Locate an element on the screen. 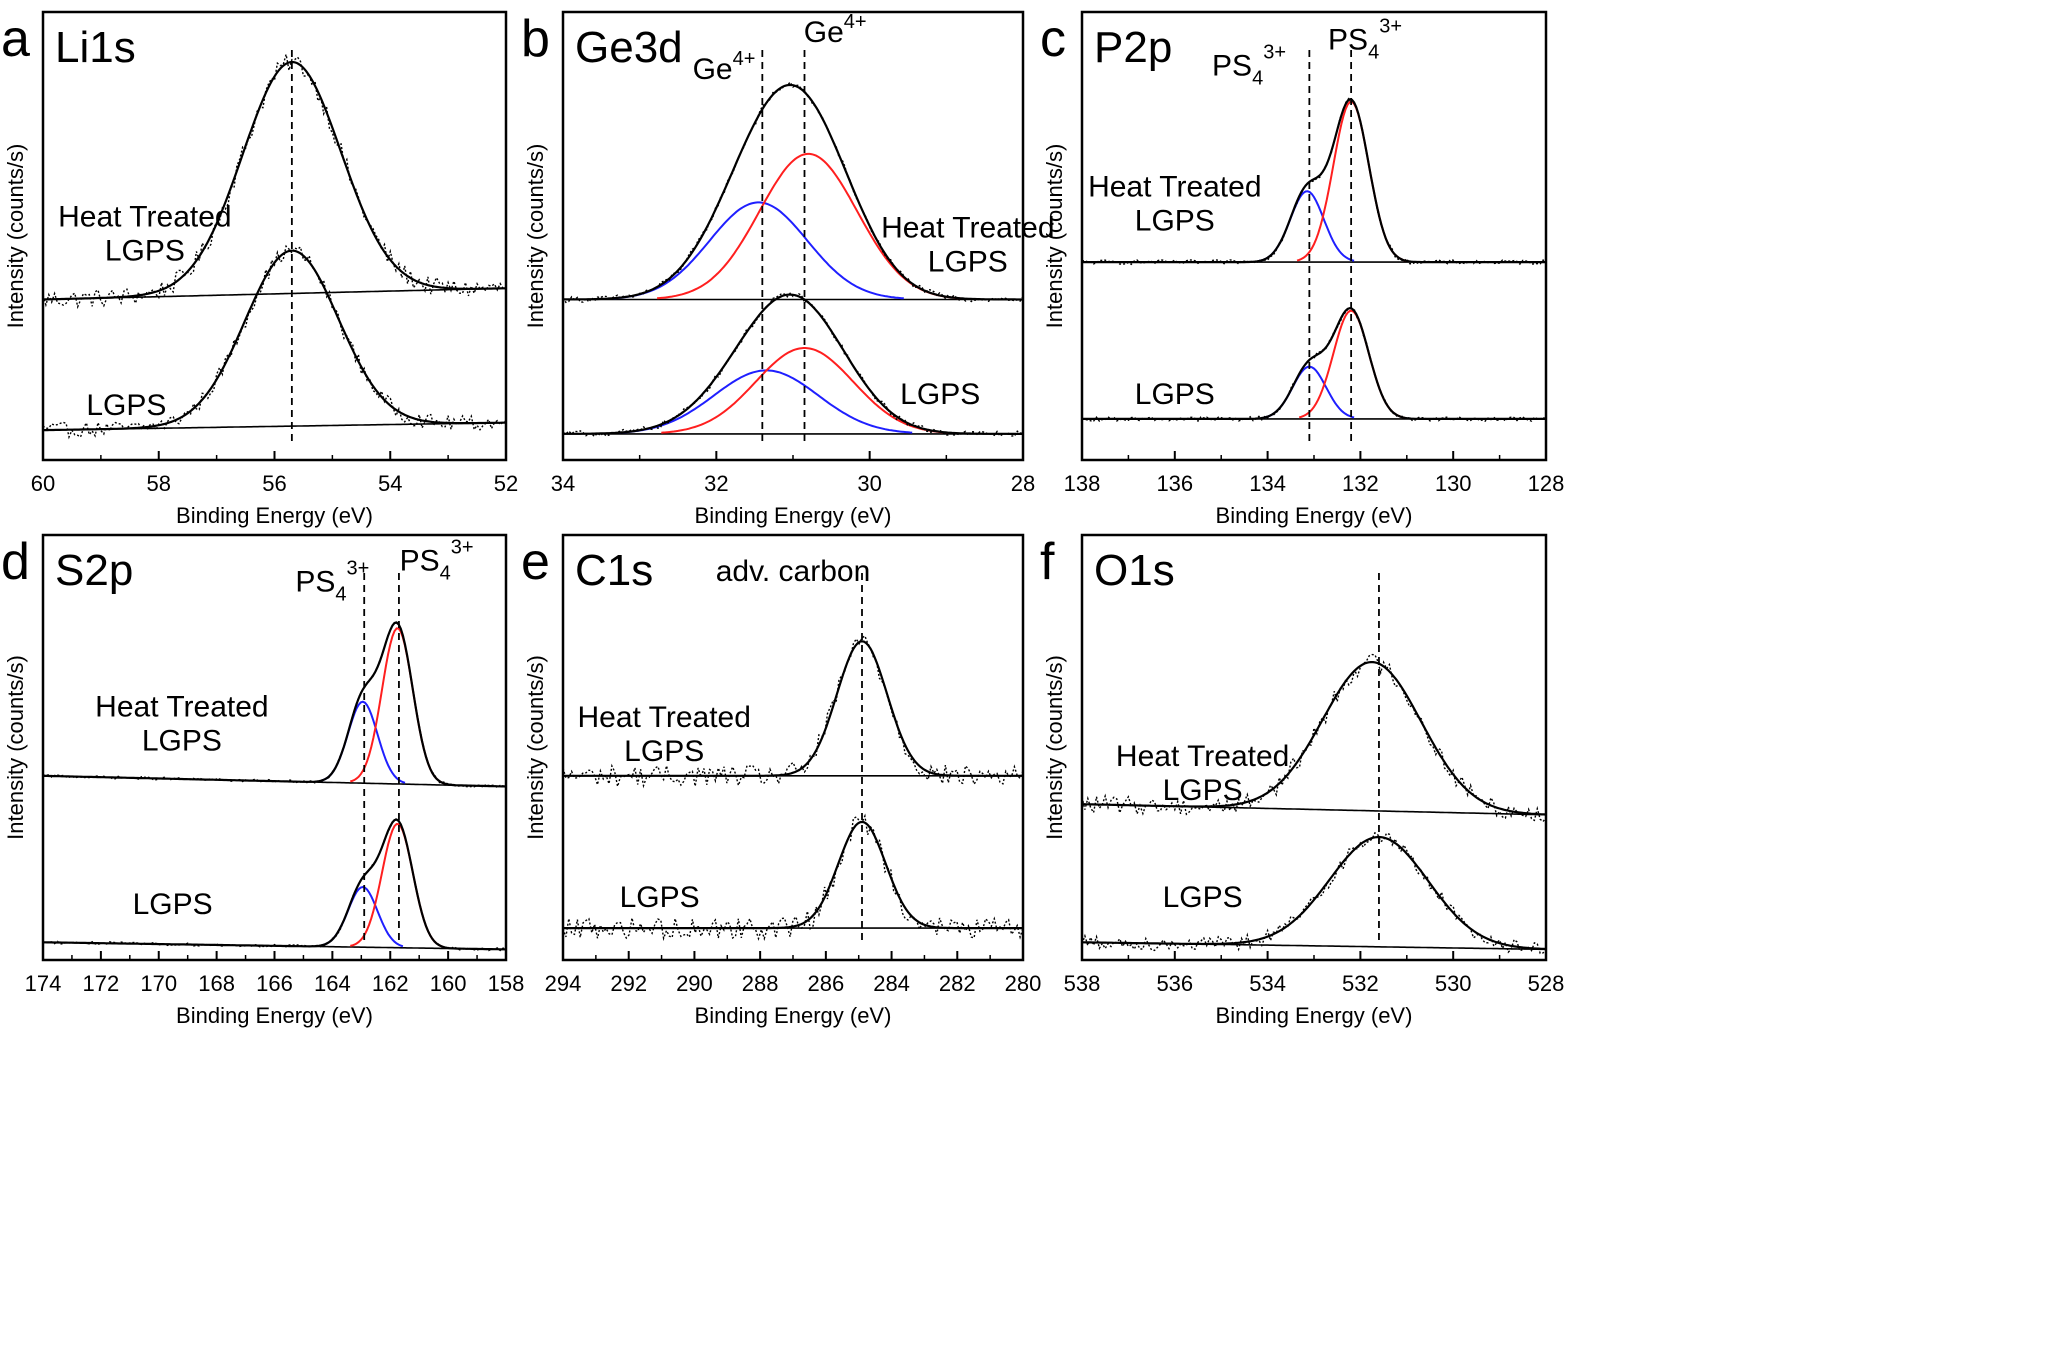 The image size is (2070, 1366). x-tick-label: 132 is located at coordinates (1360, 483).